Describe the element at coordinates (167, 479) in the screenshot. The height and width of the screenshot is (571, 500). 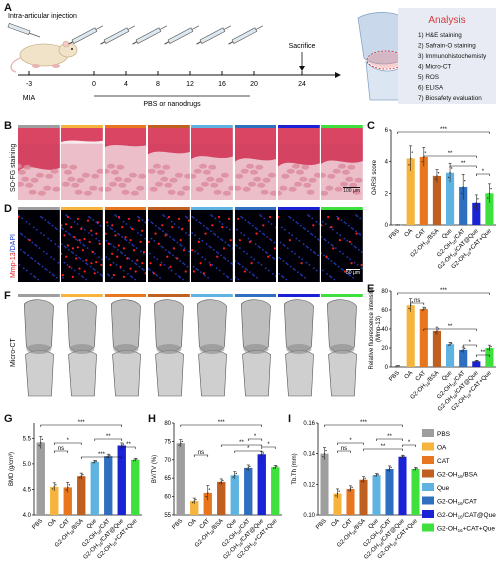
I see `y-tick-label: 65` at that location.